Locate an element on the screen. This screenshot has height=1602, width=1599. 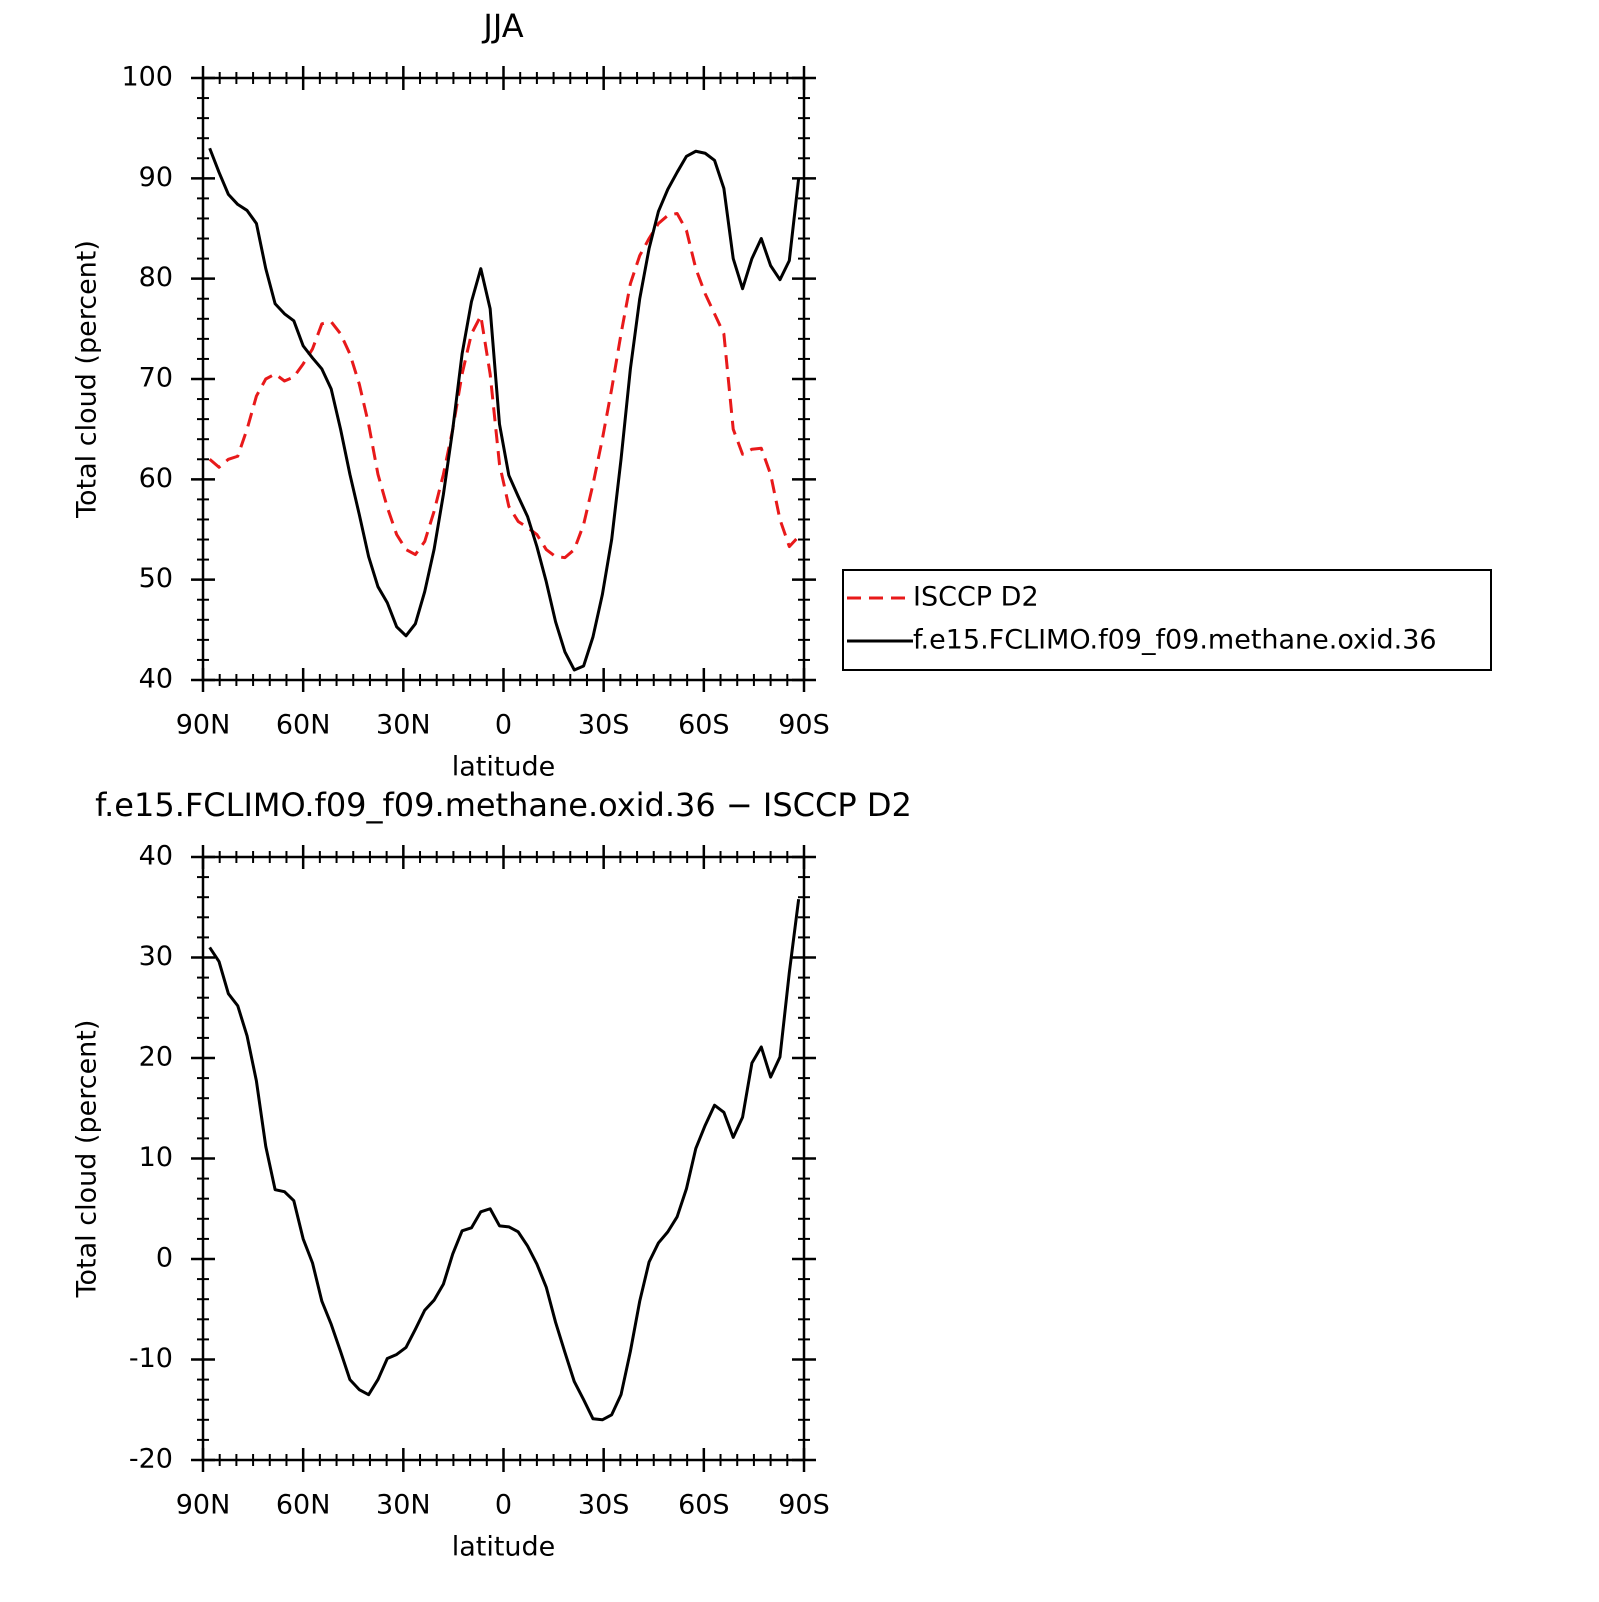
chart-title: JJA is located at coordinates (502, 26).